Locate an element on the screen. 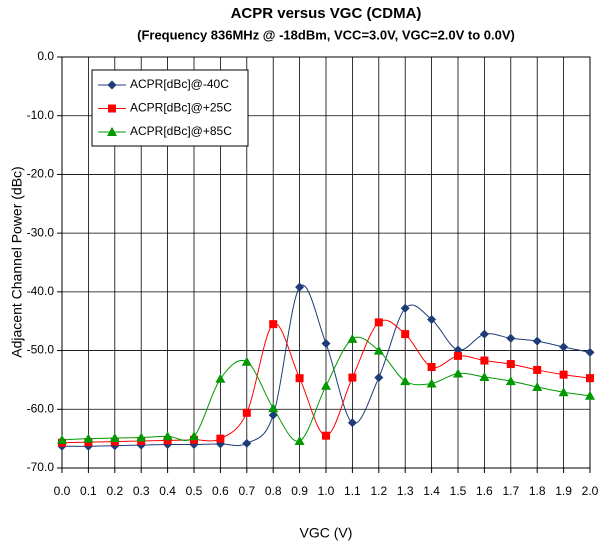 This screenshot has height=546, width=608. legend-label: ACPR[dBc]@+25C is located at coordinates (181, 108).